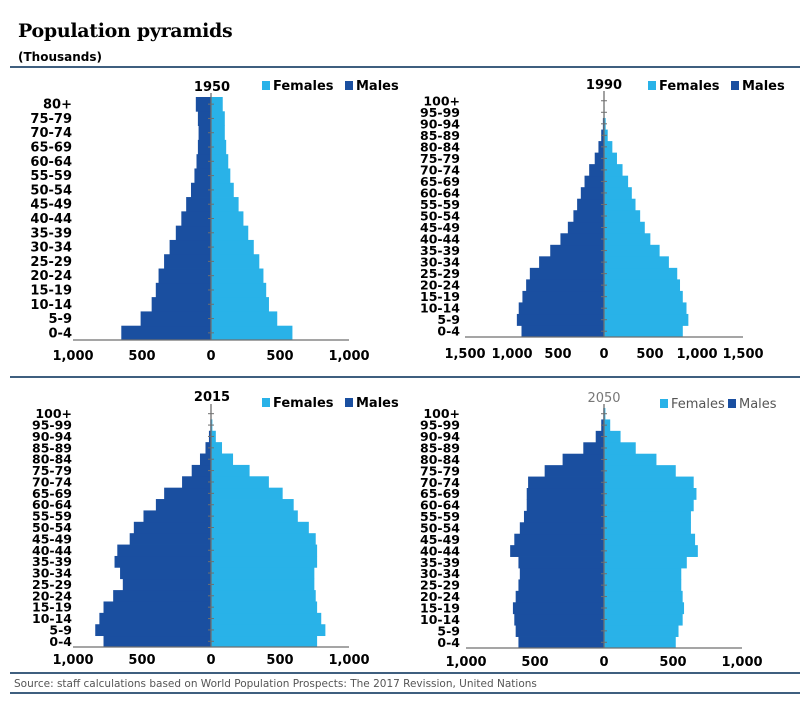 This screenshot has height=722, width=810. I want to click on chart-1990-age-label: 20-24, so click(440, 285).